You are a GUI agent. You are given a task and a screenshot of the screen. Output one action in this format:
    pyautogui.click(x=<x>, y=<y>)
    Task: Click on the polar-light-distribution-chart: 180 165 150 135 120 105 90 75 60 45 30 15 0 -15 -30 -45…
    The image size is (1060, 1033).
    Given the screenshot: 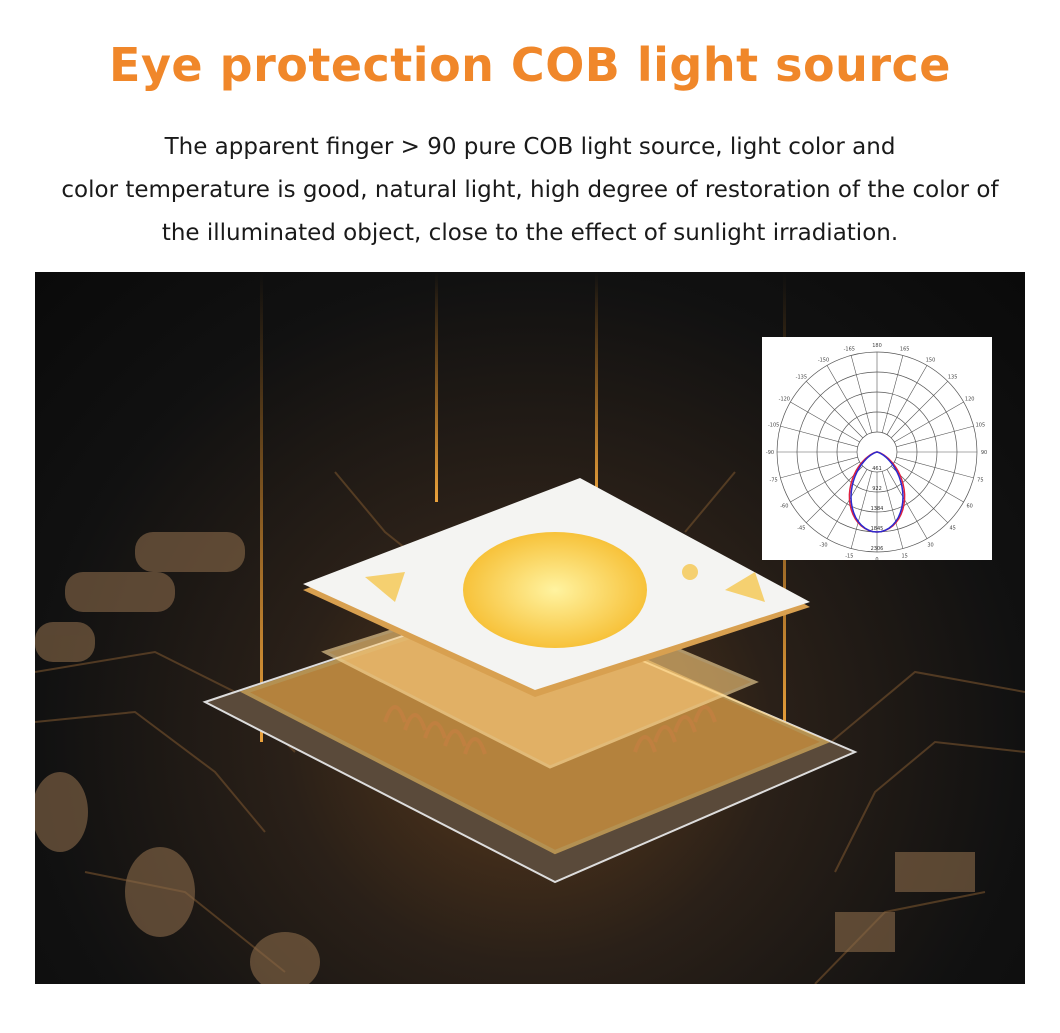 What is the action you would take?
    pyautogui.click(x=877, y=448)
    